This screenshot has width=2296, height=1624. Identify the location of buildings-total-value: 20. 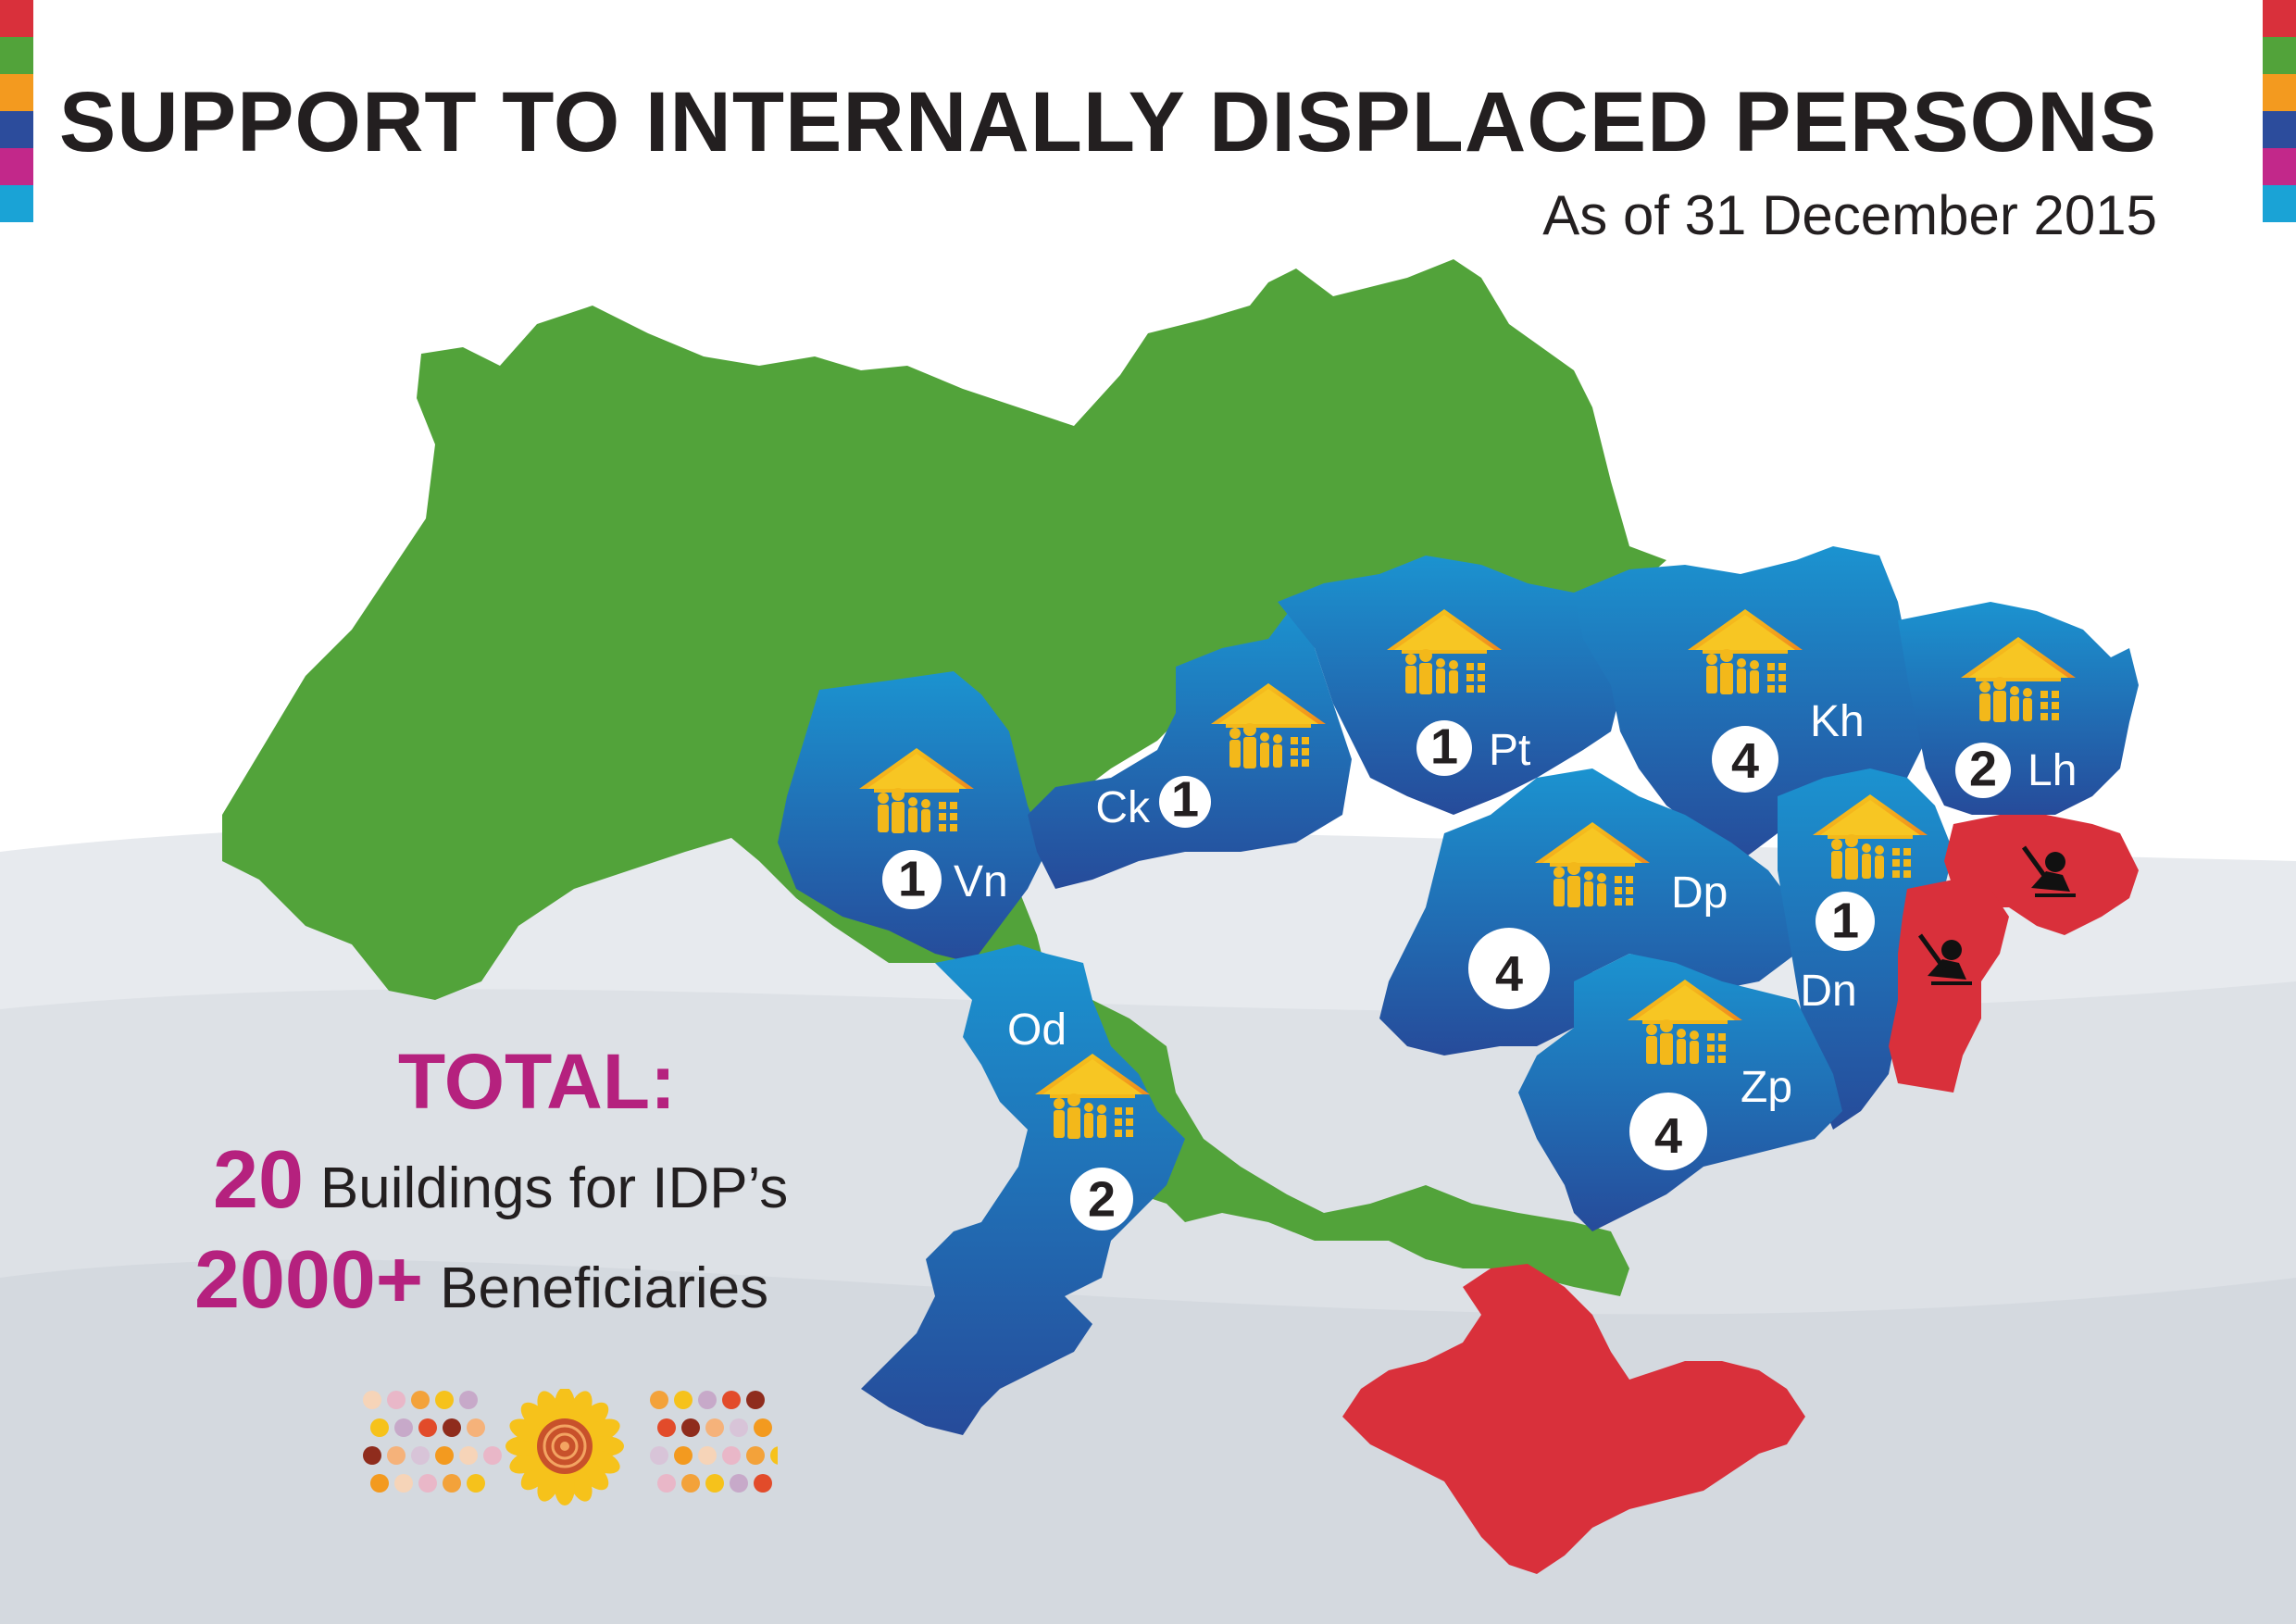
(258, 1179).